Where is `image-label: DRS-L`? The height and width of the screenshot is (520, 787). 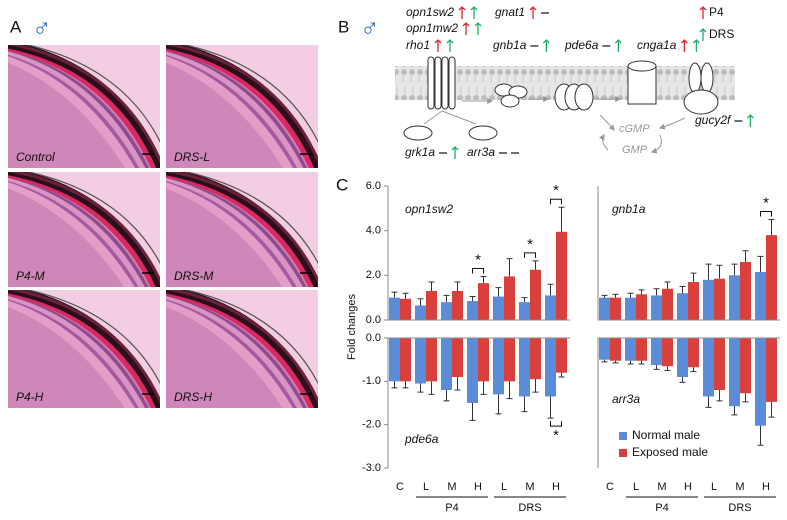
image-label: DRS-L is located at coordinates (192, 157).